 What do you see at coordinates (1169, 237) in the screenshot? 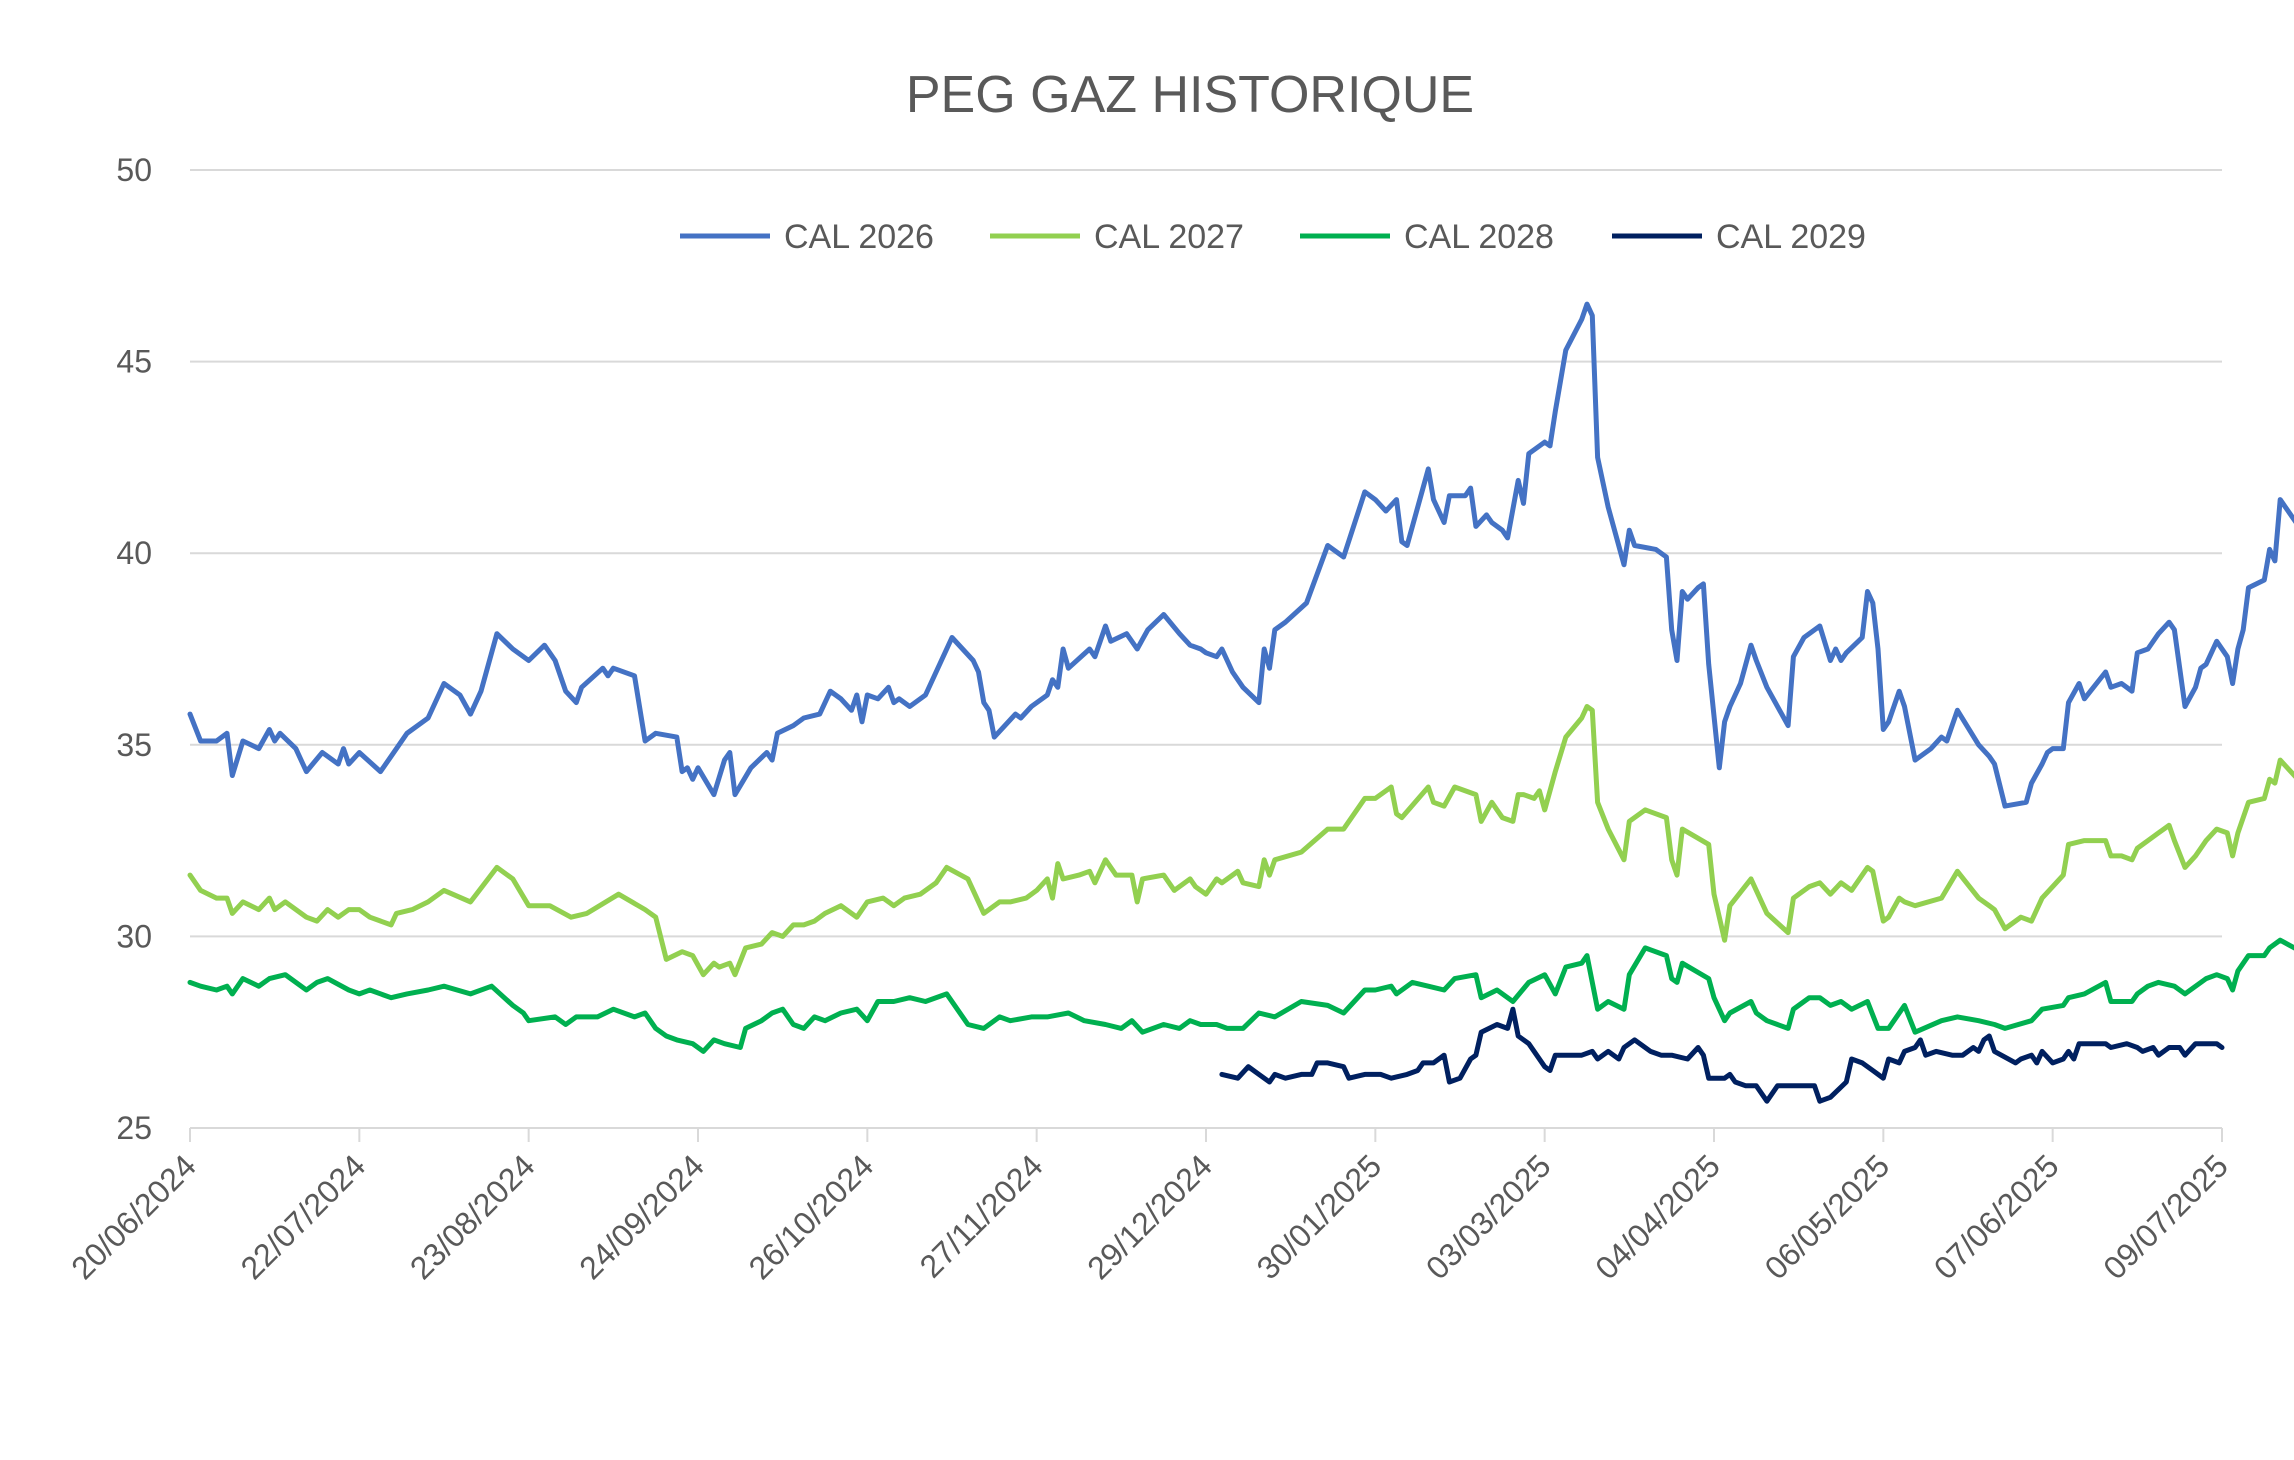
I see `legend-label: CAL 2027` at bounding box center [1169, 237].